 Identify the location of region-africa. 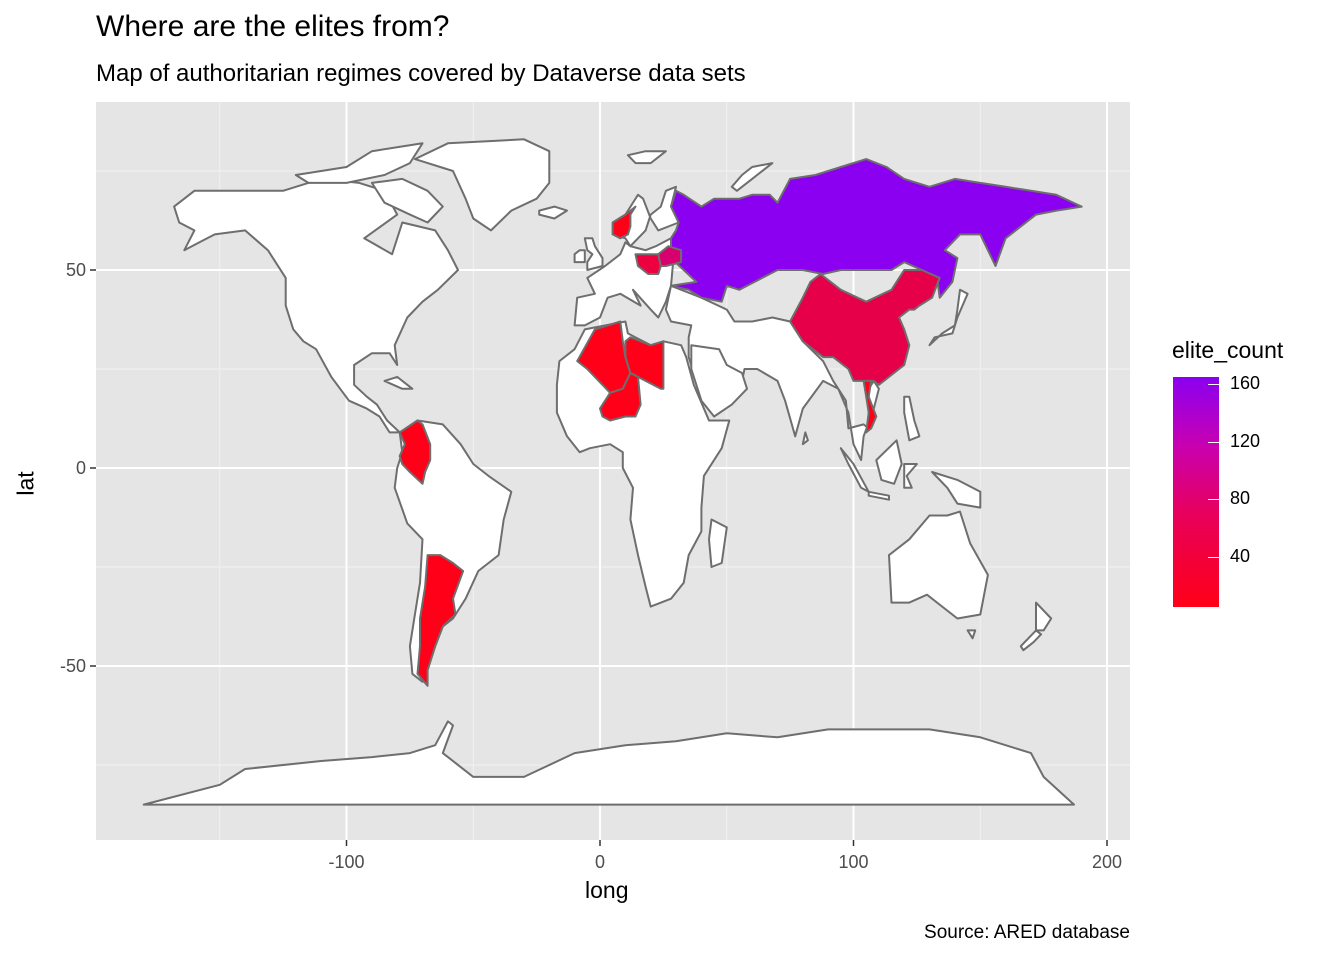
(643, 464).